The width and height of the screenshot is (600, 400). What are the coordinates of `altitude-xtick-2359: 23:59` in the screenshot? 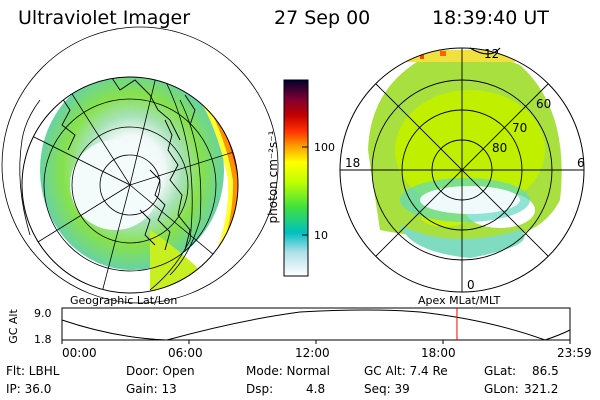 It's located at (574, 353).